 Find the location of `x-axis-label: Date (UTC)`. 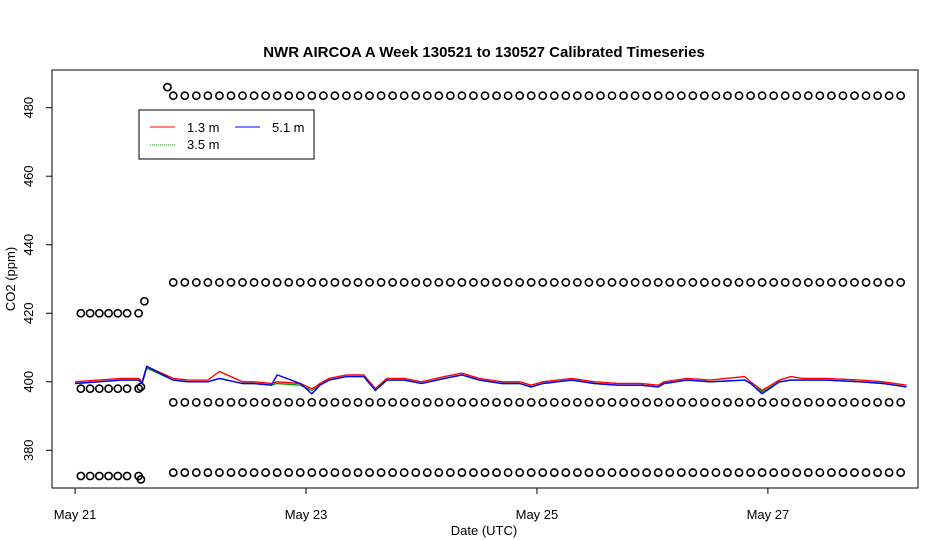

x-axis-label: Date (UTC) is located at coordinates (484, 530).